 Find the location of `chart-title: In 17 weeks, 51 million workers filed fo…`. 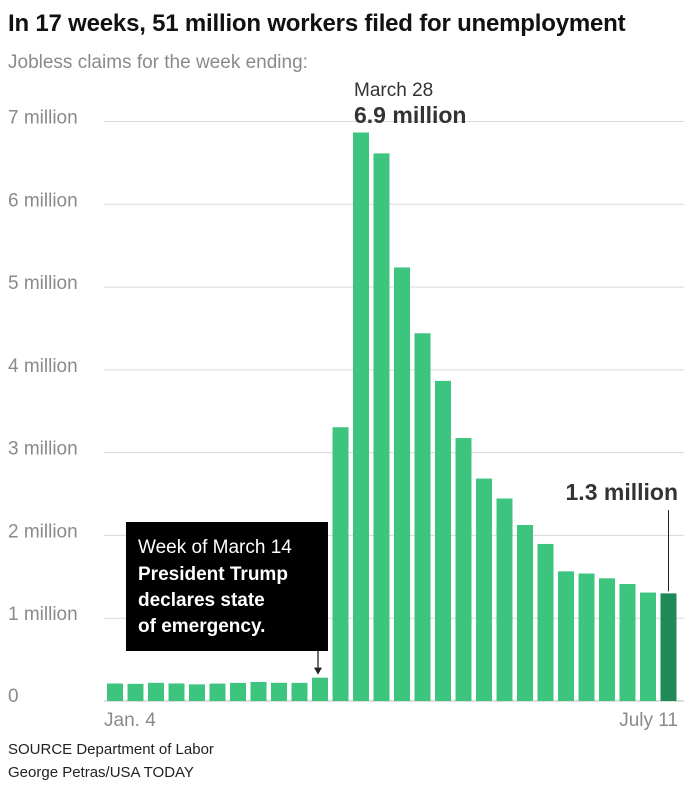

chart-title: In 17 weeks, 51 million workers filed fo… is located at coordinates (317, 23).